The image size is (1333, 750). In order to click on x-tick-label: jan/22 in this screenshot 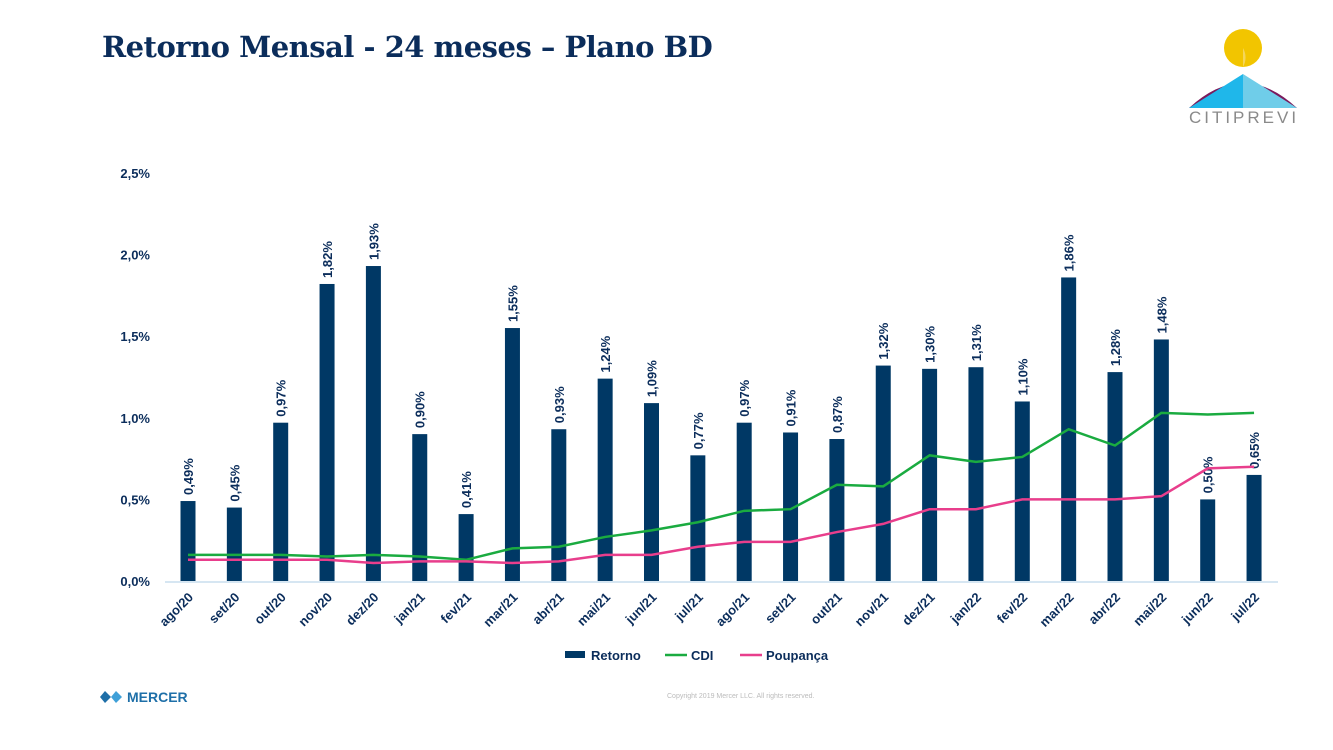, I will do `click(965, 608)`.